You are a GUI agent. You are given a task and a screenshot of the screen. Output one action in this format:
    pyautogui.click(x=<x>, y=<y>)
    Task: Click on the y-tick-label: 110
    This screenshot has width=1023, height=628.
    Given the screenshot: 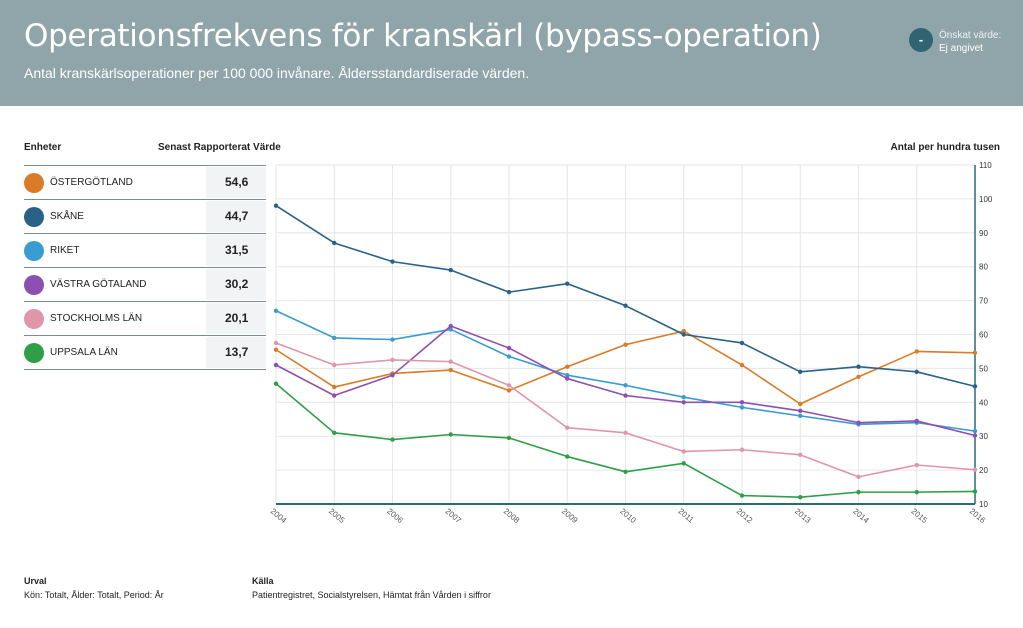 What is the action you would take?
    pyautogui.click(x=985, y=165)
    